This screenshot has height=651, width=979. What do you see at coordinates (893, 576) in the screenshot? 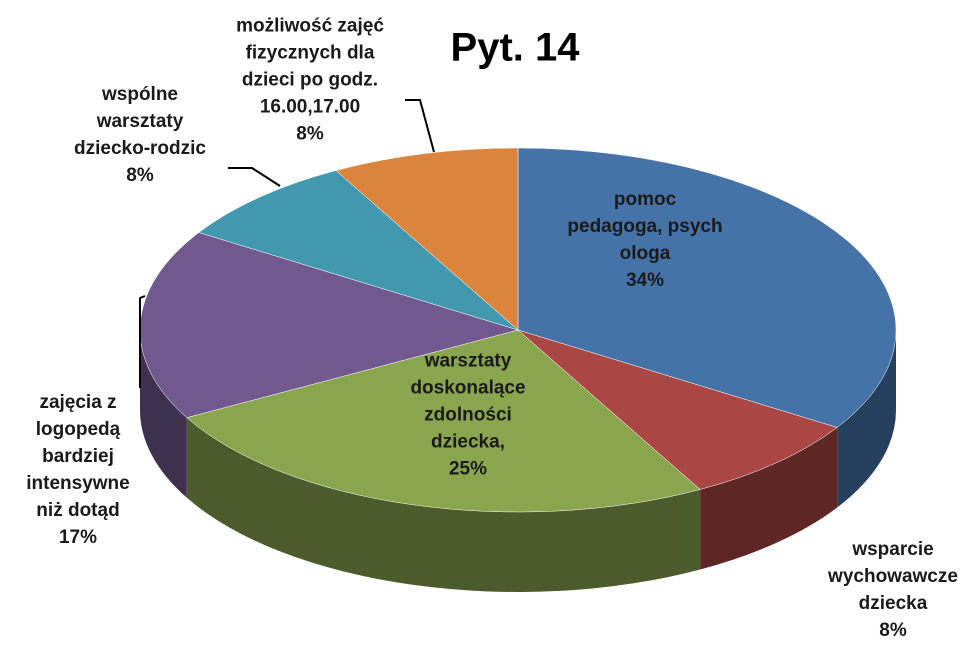
I see `category-label: wsparcie wychowawcze dziecka` at bounding box center [893, 576].